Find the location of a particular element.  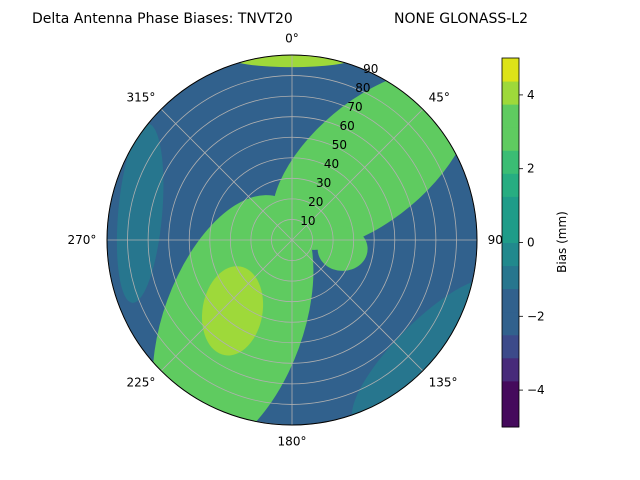

colorbar: 4 2 0 −2 −4 Bias (mm) is located at coordinates (535, 242).